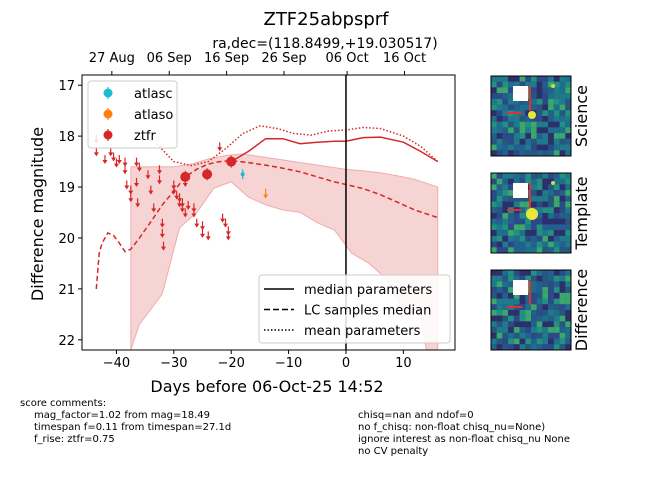 The image size is (650, 500). What do you see at coordinates (581, 116) in the screenshot?
I see `stamp-label-0: Science` at bounding box center [581, 116].